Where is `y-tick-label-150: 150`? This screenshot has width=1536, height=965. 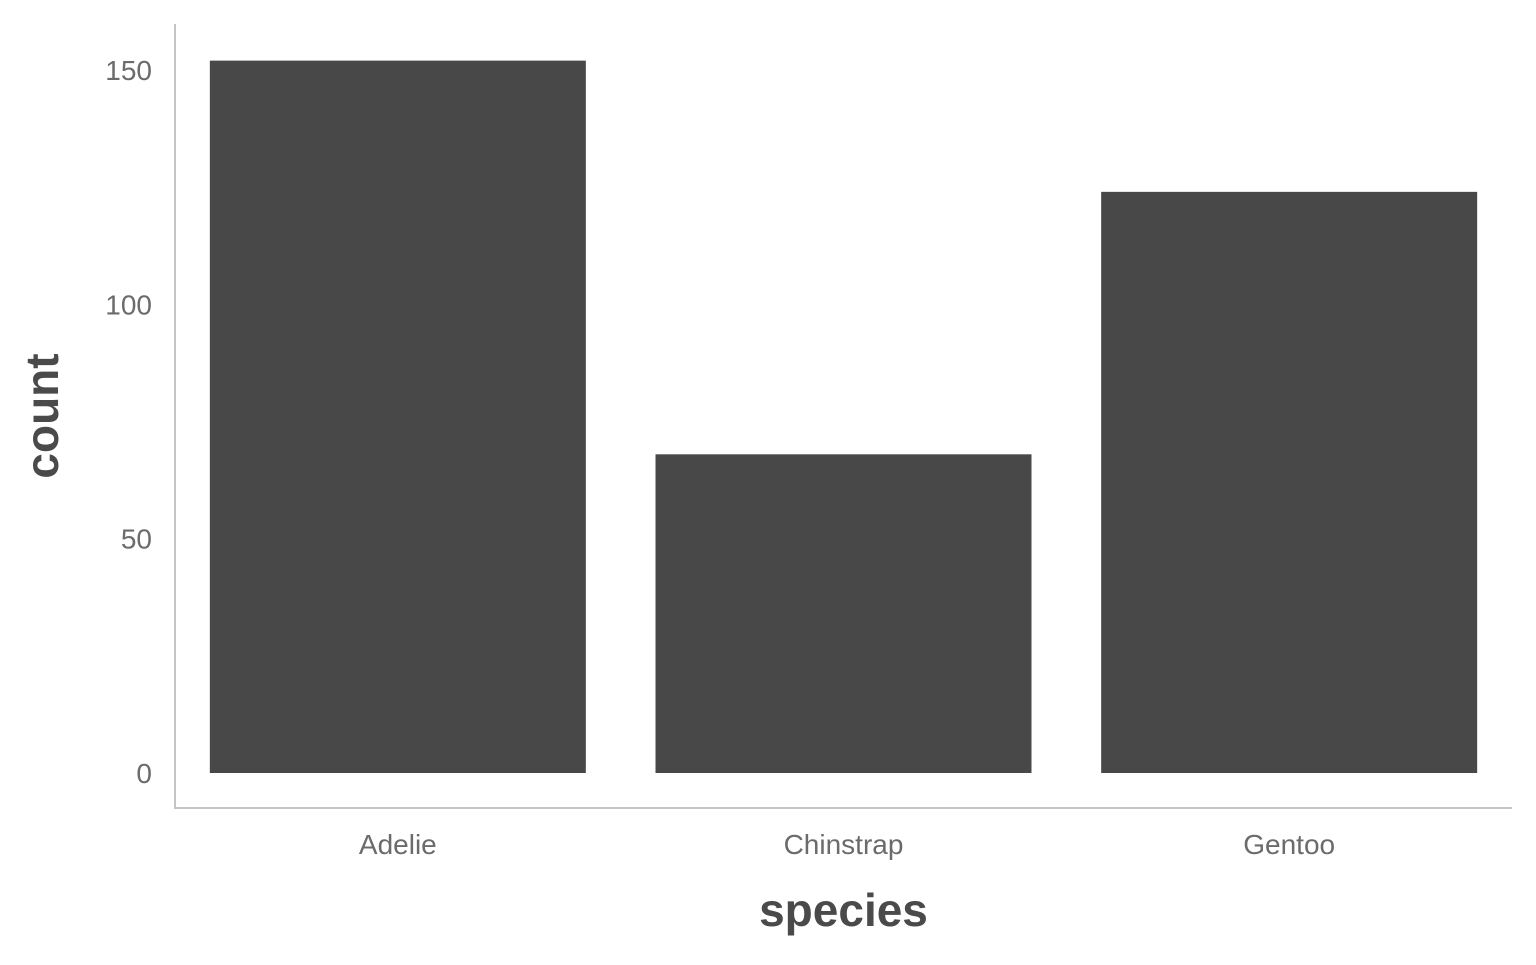
y-tick-label-150: 150 is located at coordinates (128, 70).